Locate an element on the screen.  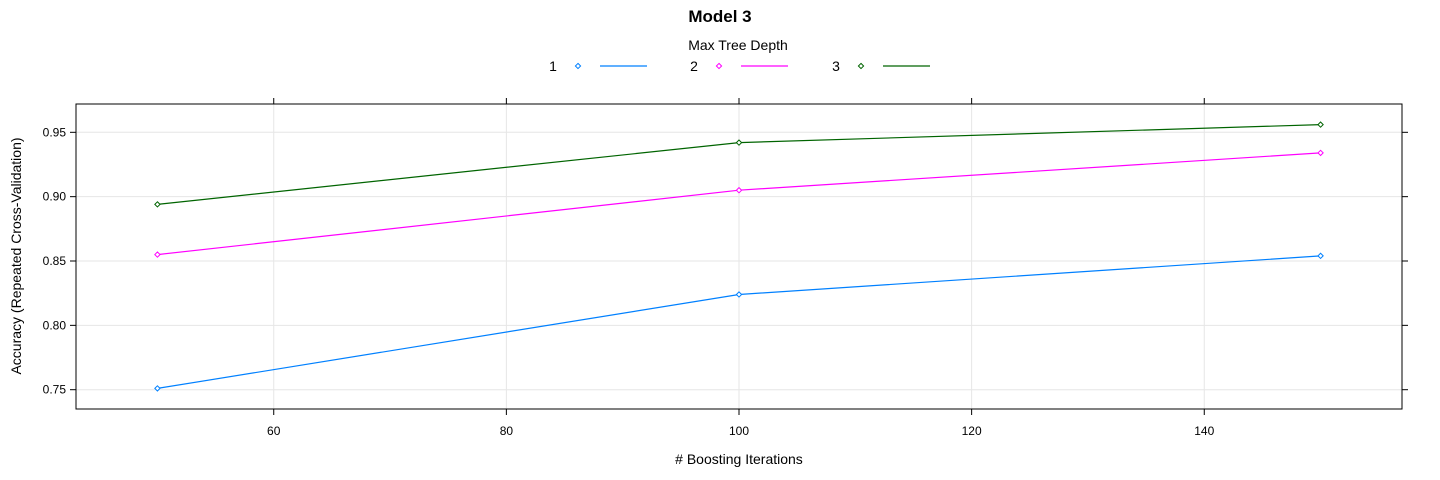
y-tick-label: 0.90 is located at coordinates (55, 197).